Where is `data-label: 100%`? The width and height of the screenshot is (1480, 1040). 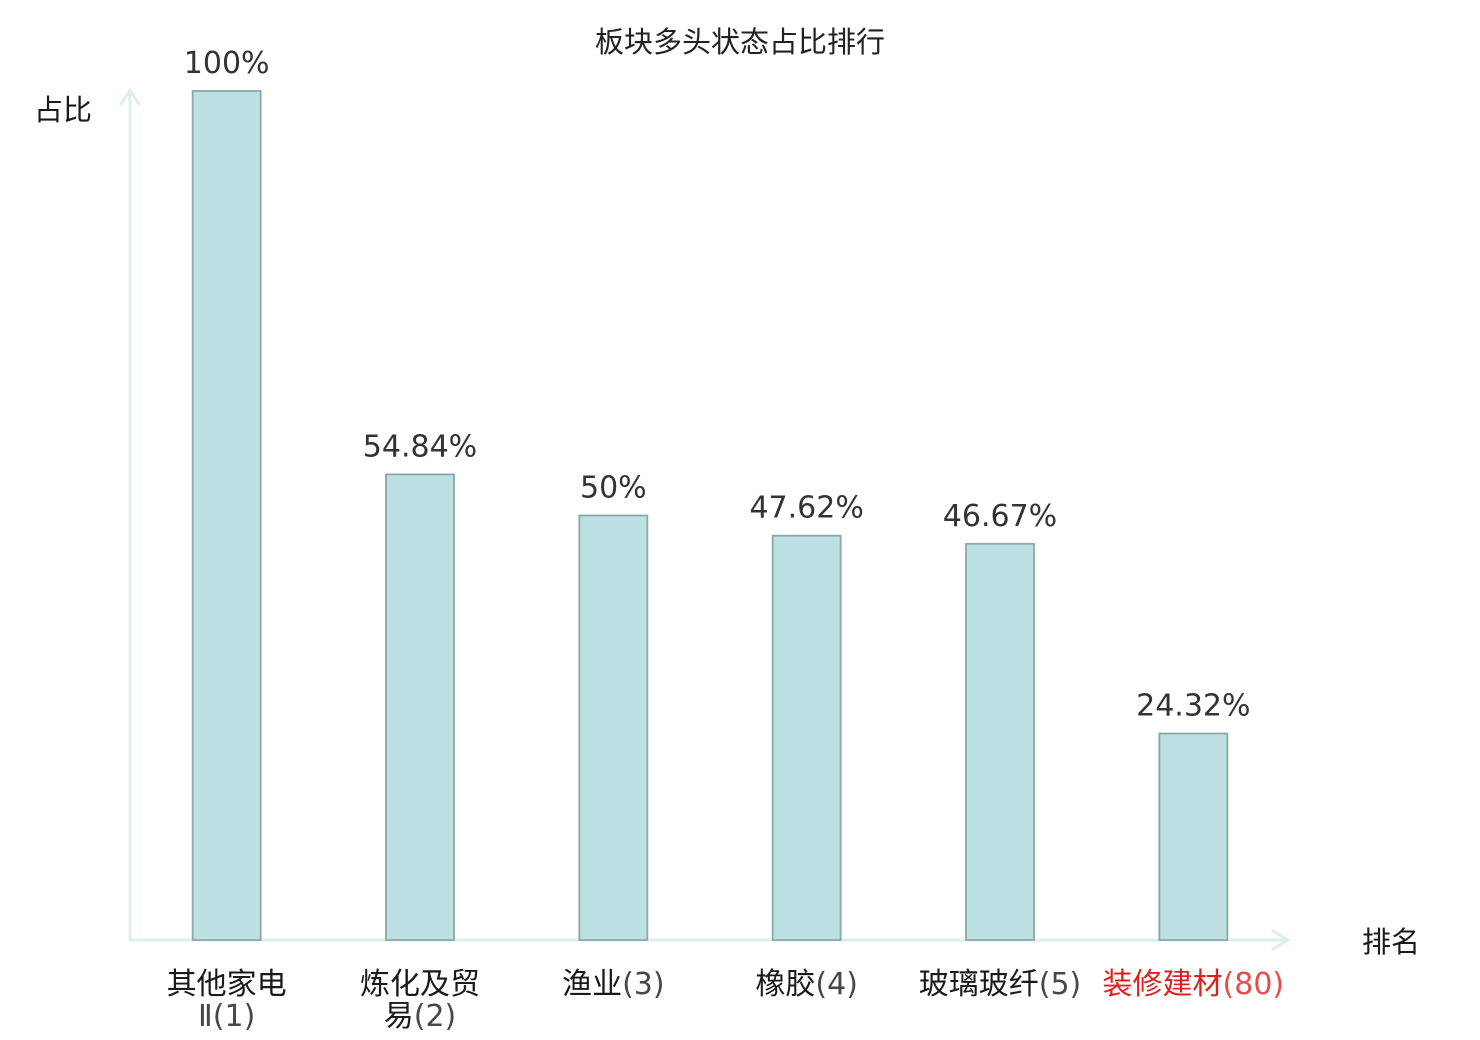
data-label: 100% is located at coordinates (227, 63).